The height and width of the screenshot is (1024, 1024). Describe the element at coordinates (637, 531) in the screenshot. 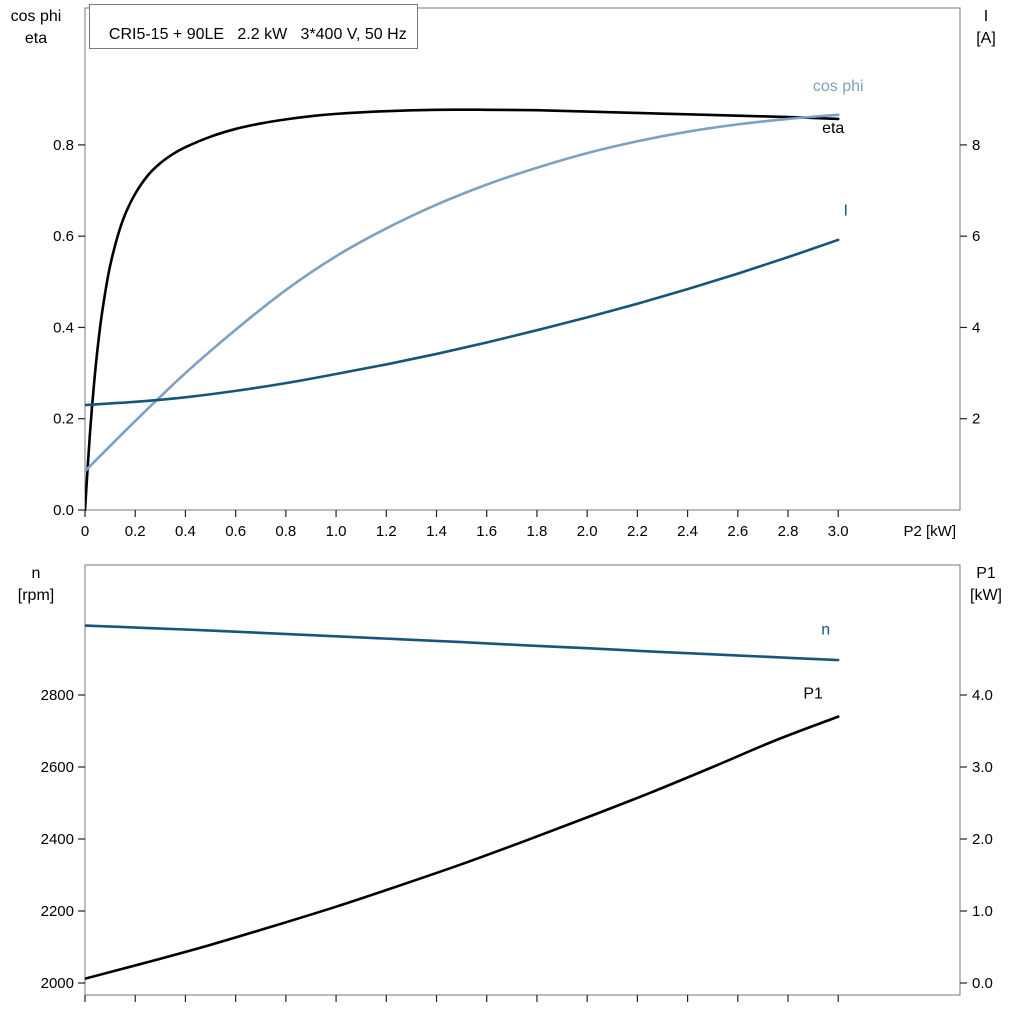

I see `x-tick-label: 2.2` at that location.